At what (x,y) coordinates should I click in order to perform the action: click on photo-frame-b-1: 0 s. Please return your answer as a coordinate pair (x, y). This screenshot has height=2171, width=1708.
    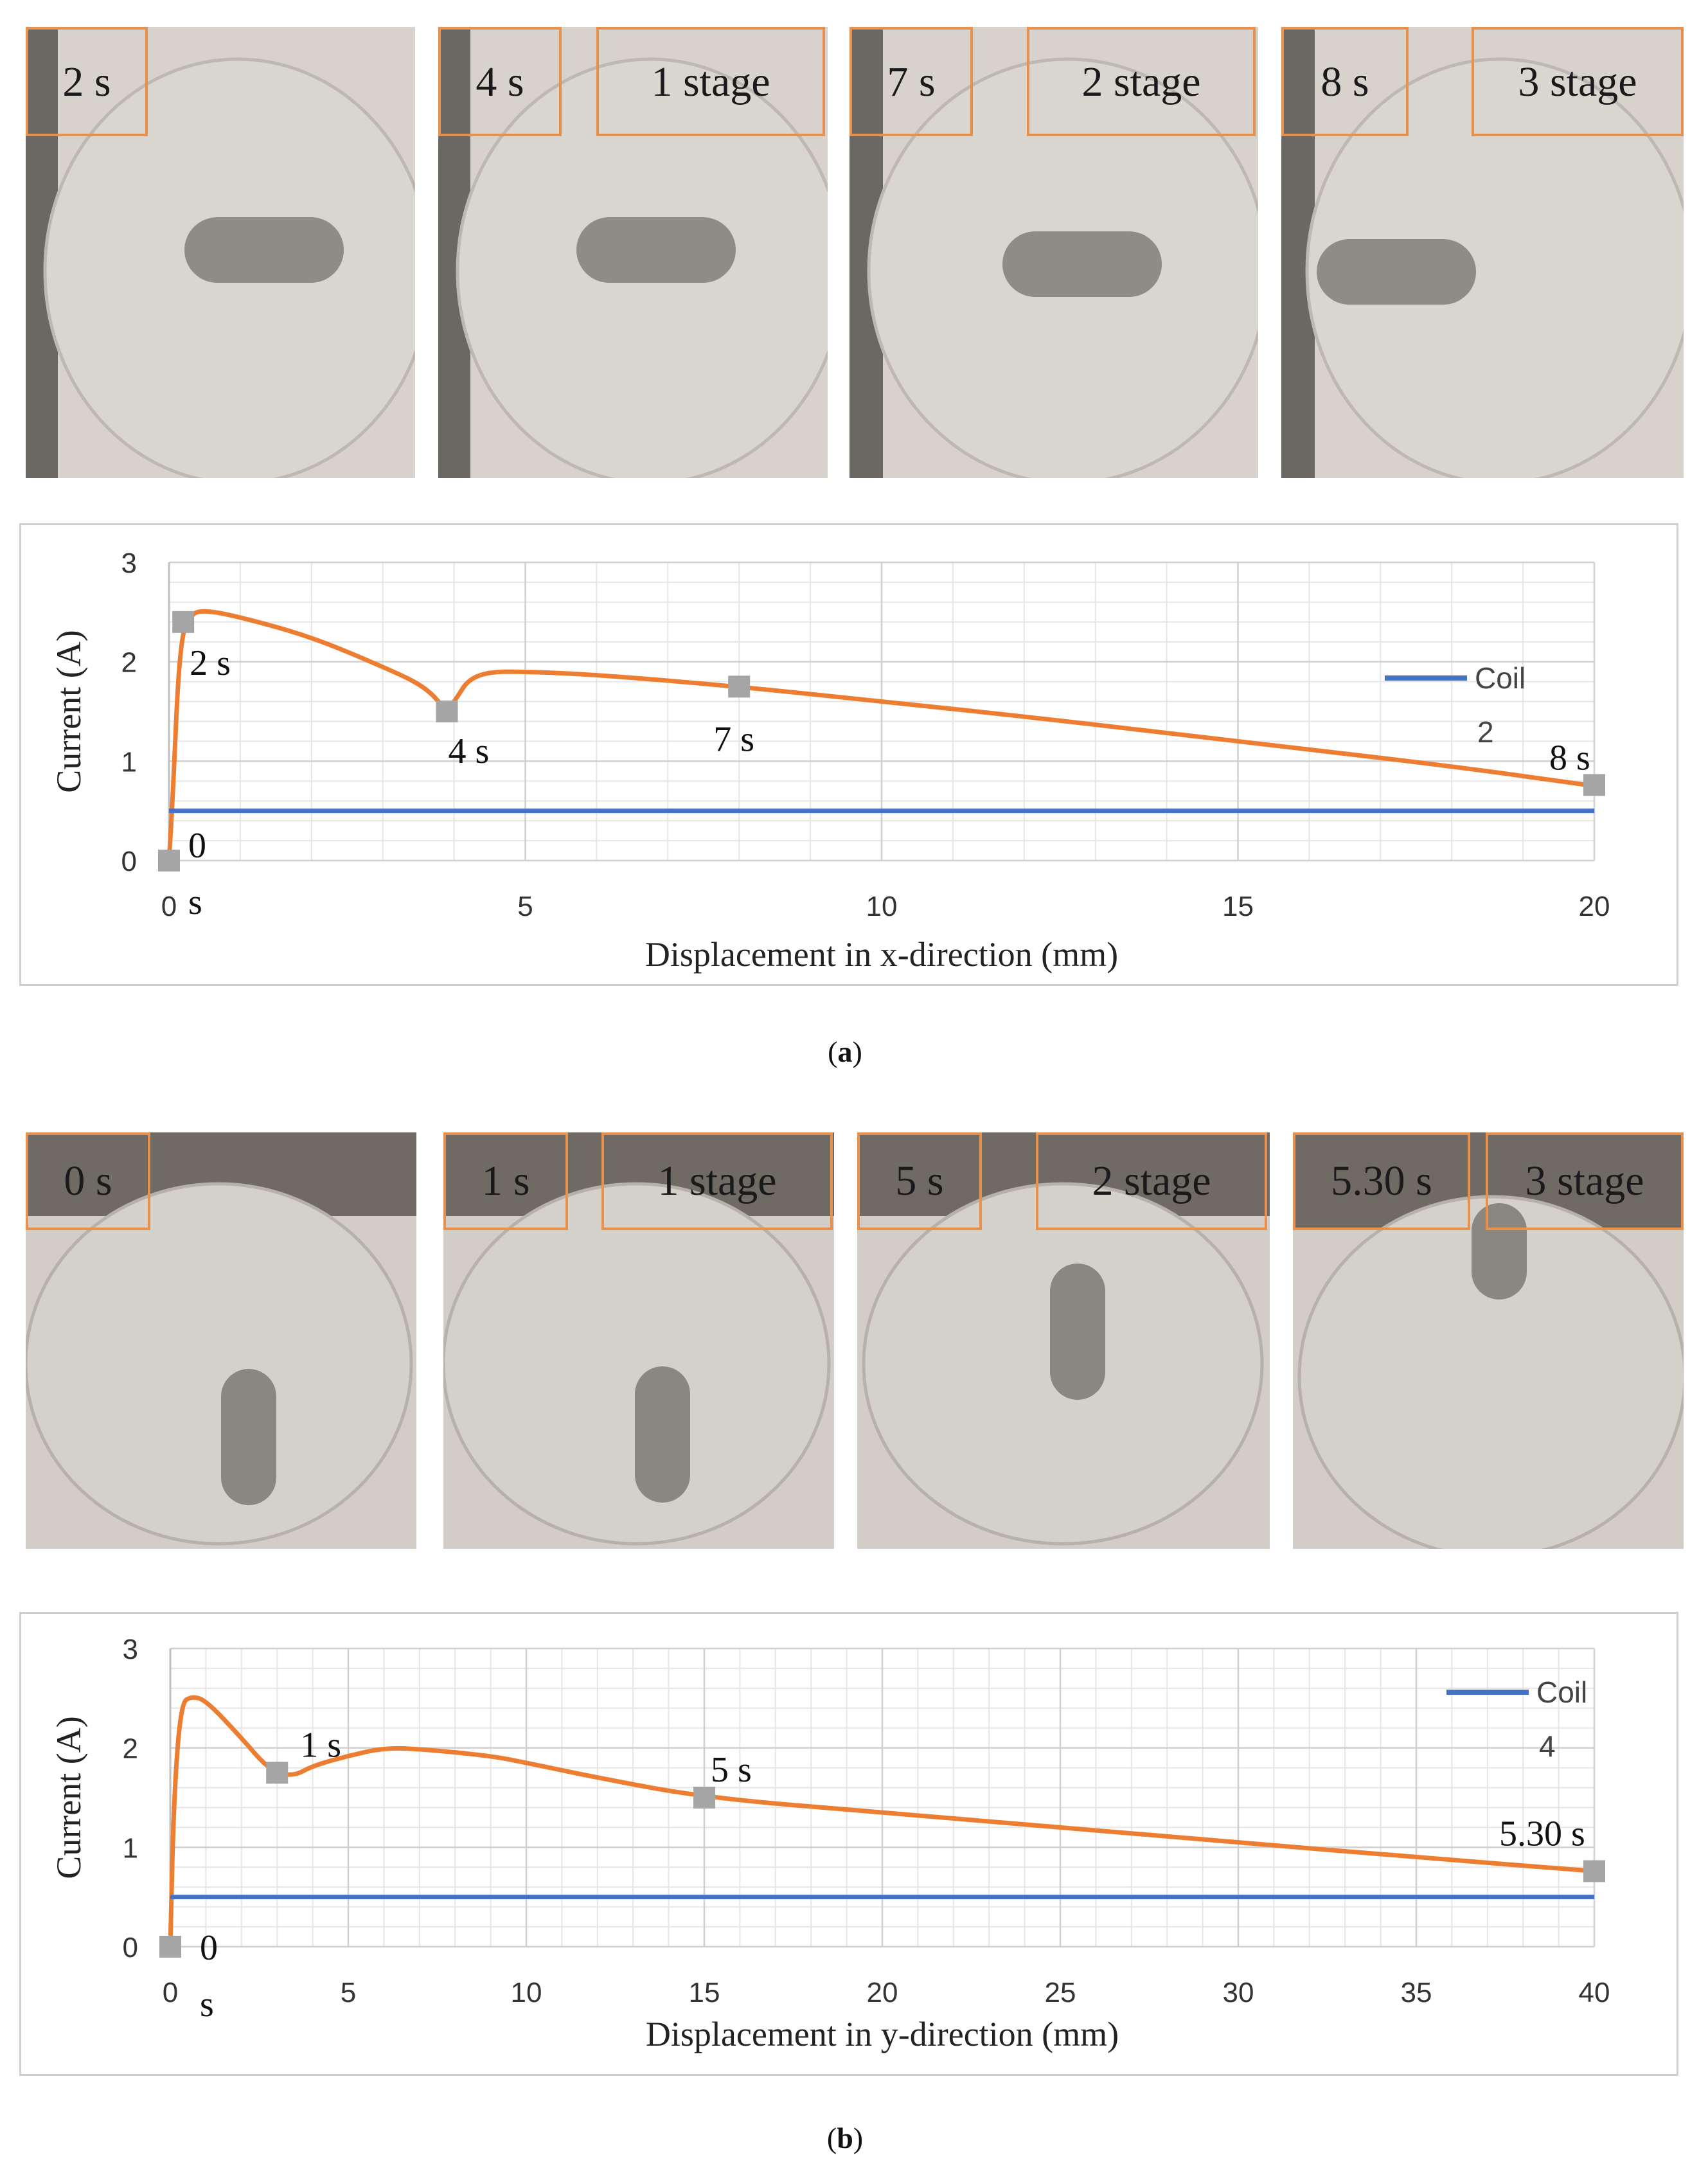
    Looking at the image, I should click on (221, 1340).